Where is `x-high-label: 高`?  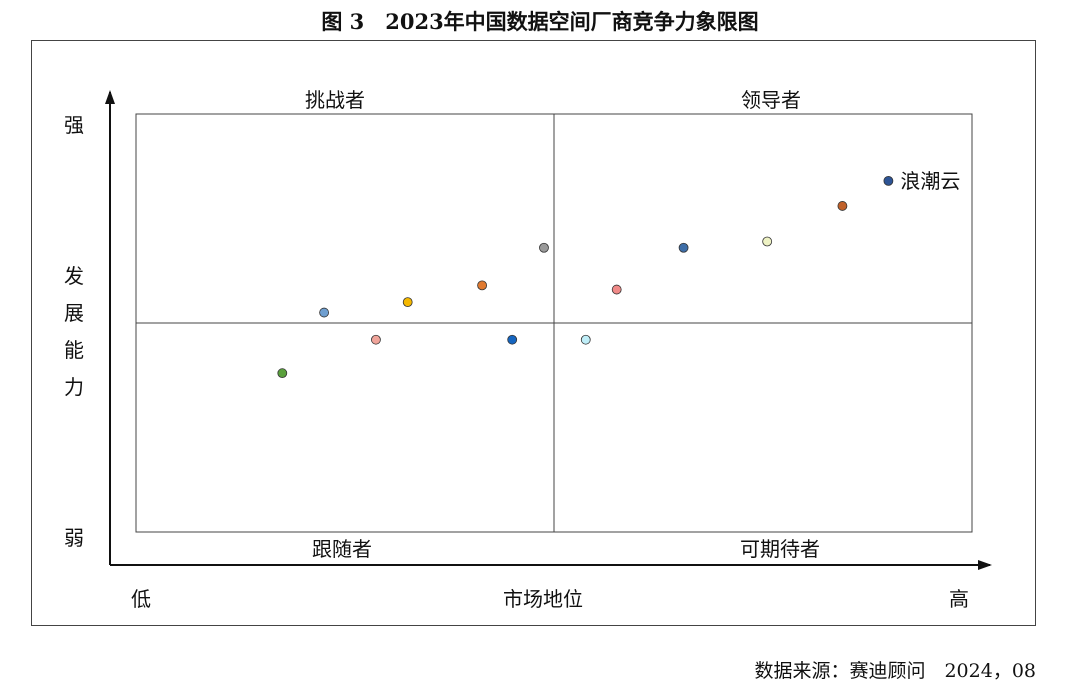
x-high-label: 高 is located at coordinates (959, 599).